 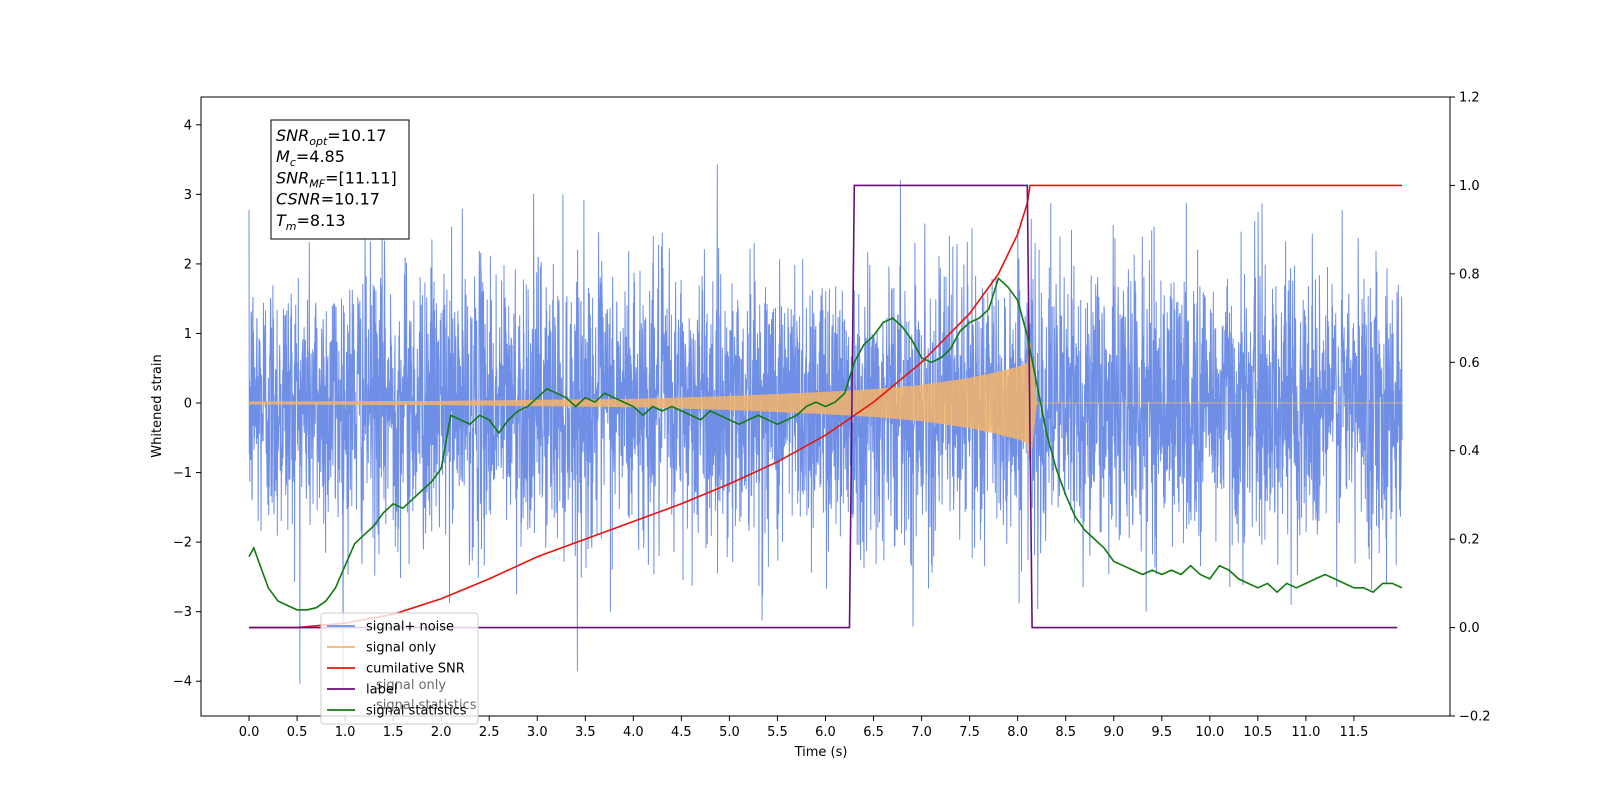 I want to click on x-tick-label: 1.0, so click(x=345, y=732).